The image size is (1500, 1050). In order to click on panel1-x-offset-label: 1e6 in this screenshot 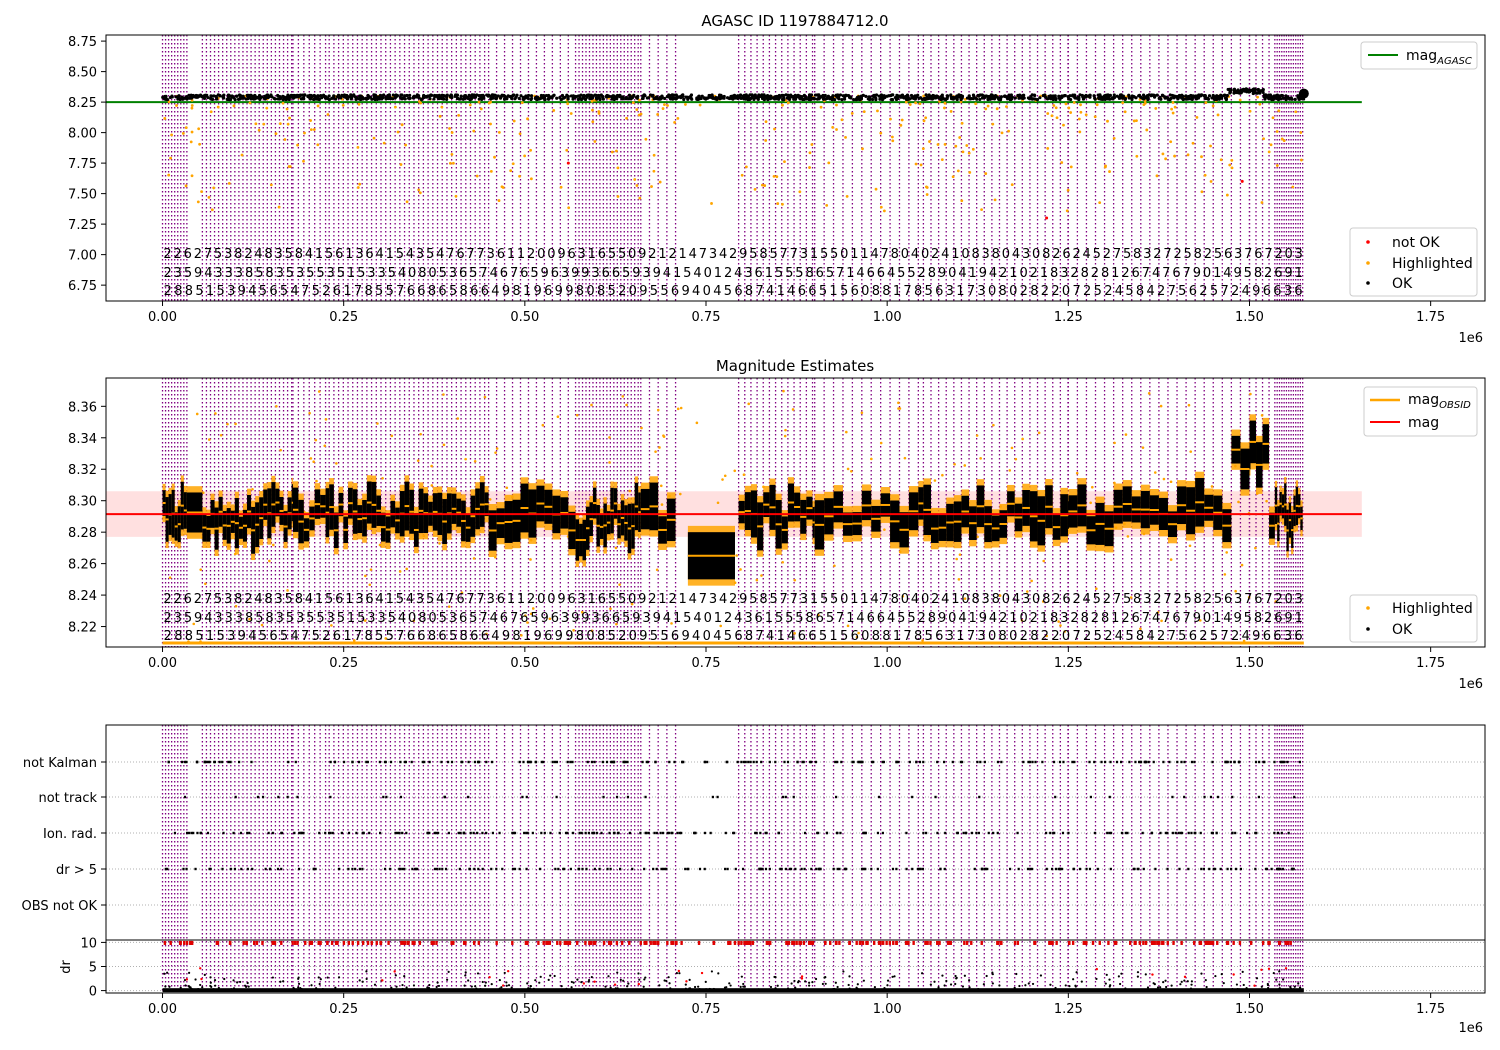, I will do `click(1470, 338)`.